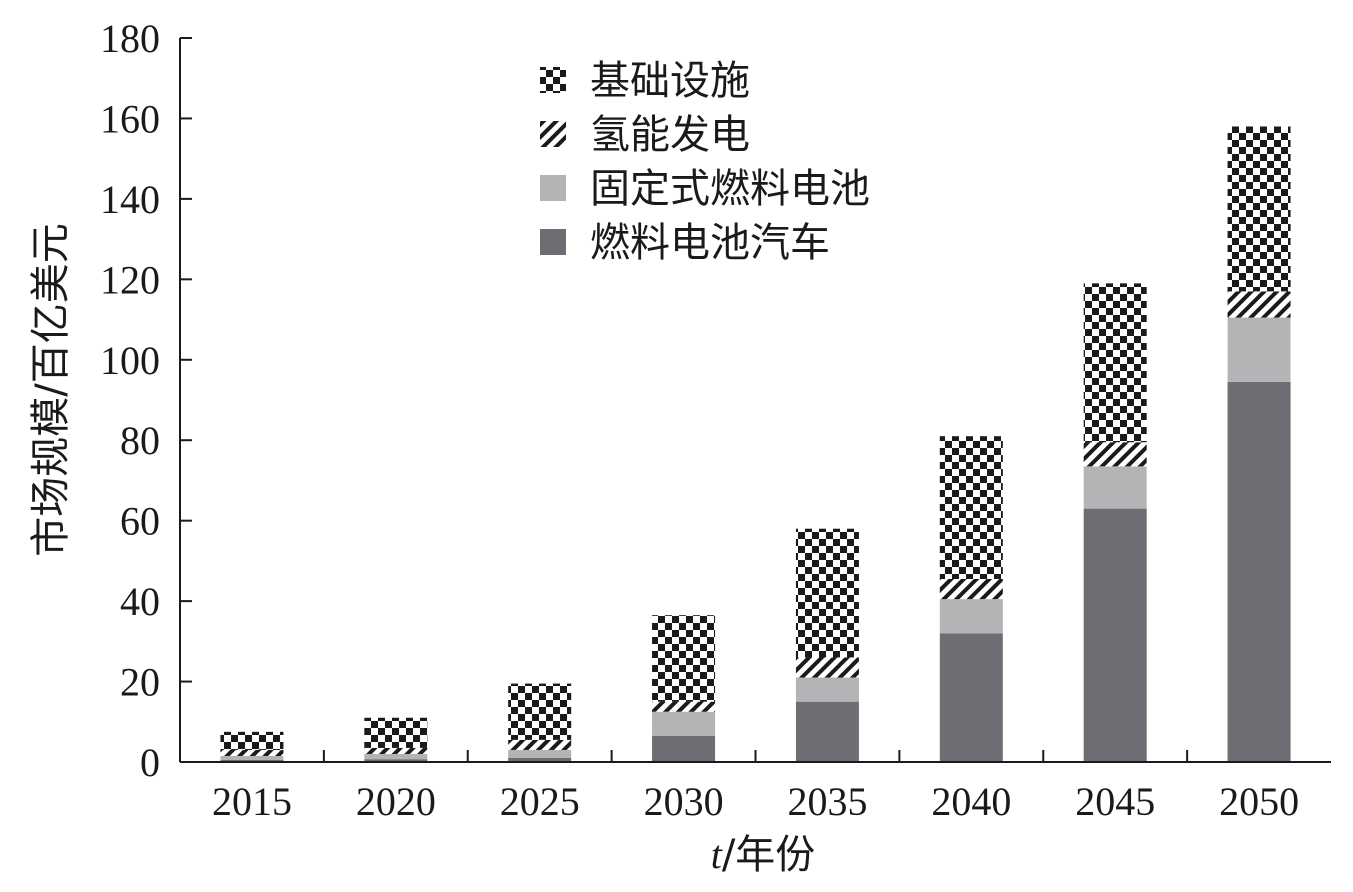 The image size is (1353, 892). I want to click on y-tick-label: 0, so click(150, 762).